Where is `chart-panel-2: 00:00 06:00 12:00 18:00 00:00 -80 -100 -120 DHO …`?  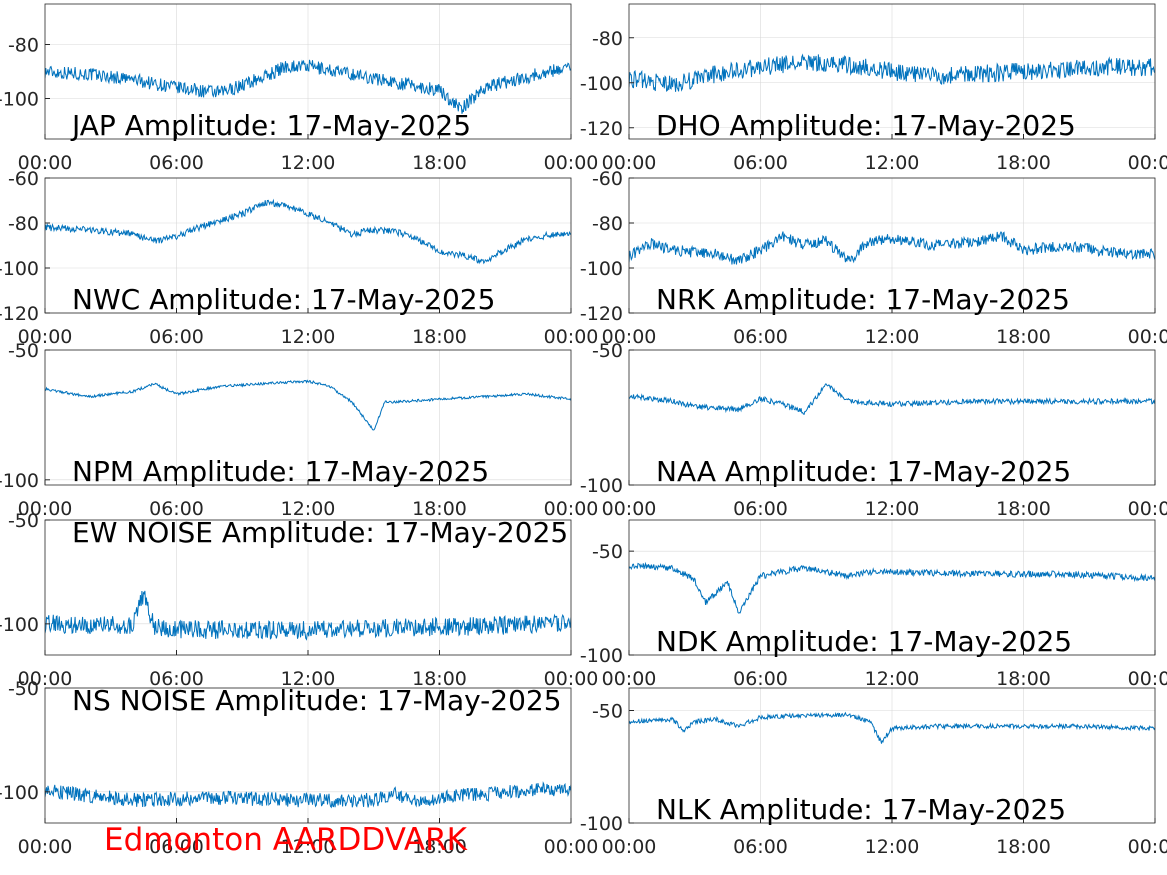
chart-panel-2: 00:00 06:00 12:00 18:00 00:00 -80 -100 -120 DHO … is located at coordinates (873, 88).